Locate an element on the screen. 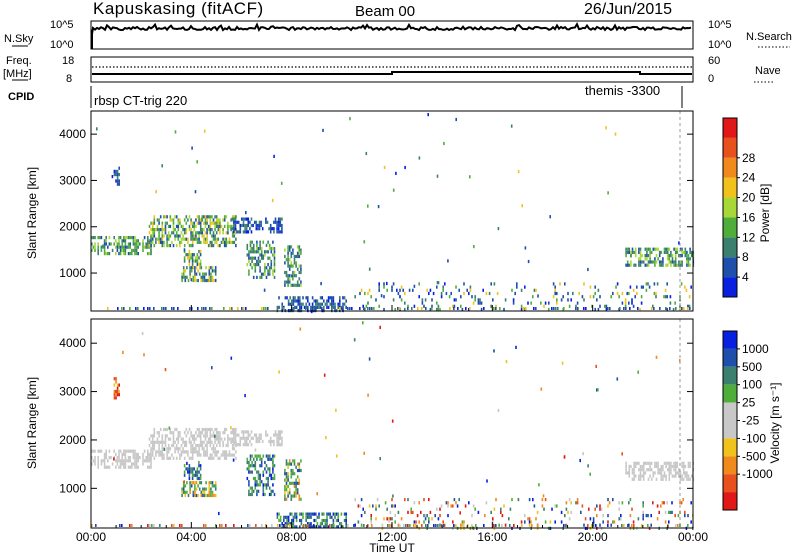  power-colorbar-segment is located at coordinates (730, 207).